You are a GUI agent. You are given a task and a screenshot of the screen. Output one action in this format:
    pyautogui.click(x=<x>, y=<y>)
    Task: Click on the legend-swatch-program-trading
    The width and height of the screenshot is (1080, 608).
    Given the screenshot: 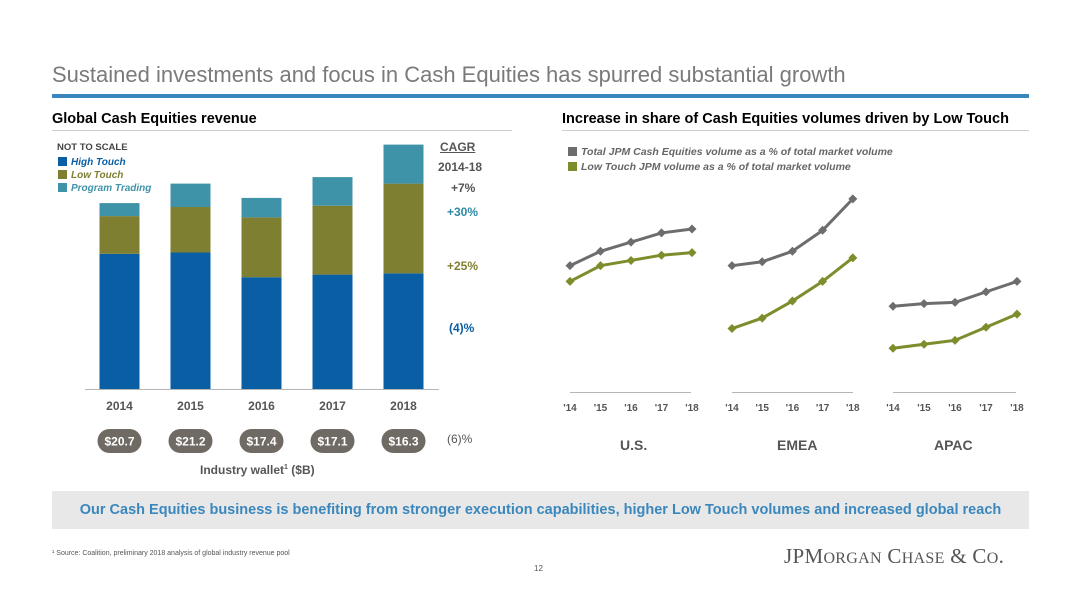 What is the action you would take?
    pyautogui.click(x=62, y=187)
    